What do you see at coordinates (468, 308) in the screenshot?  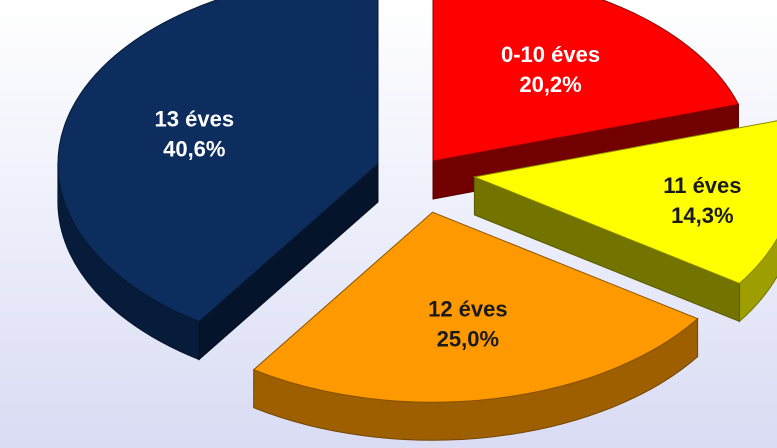 I see `slice-category-label: 12 éves` at bounding box center [468, 308].